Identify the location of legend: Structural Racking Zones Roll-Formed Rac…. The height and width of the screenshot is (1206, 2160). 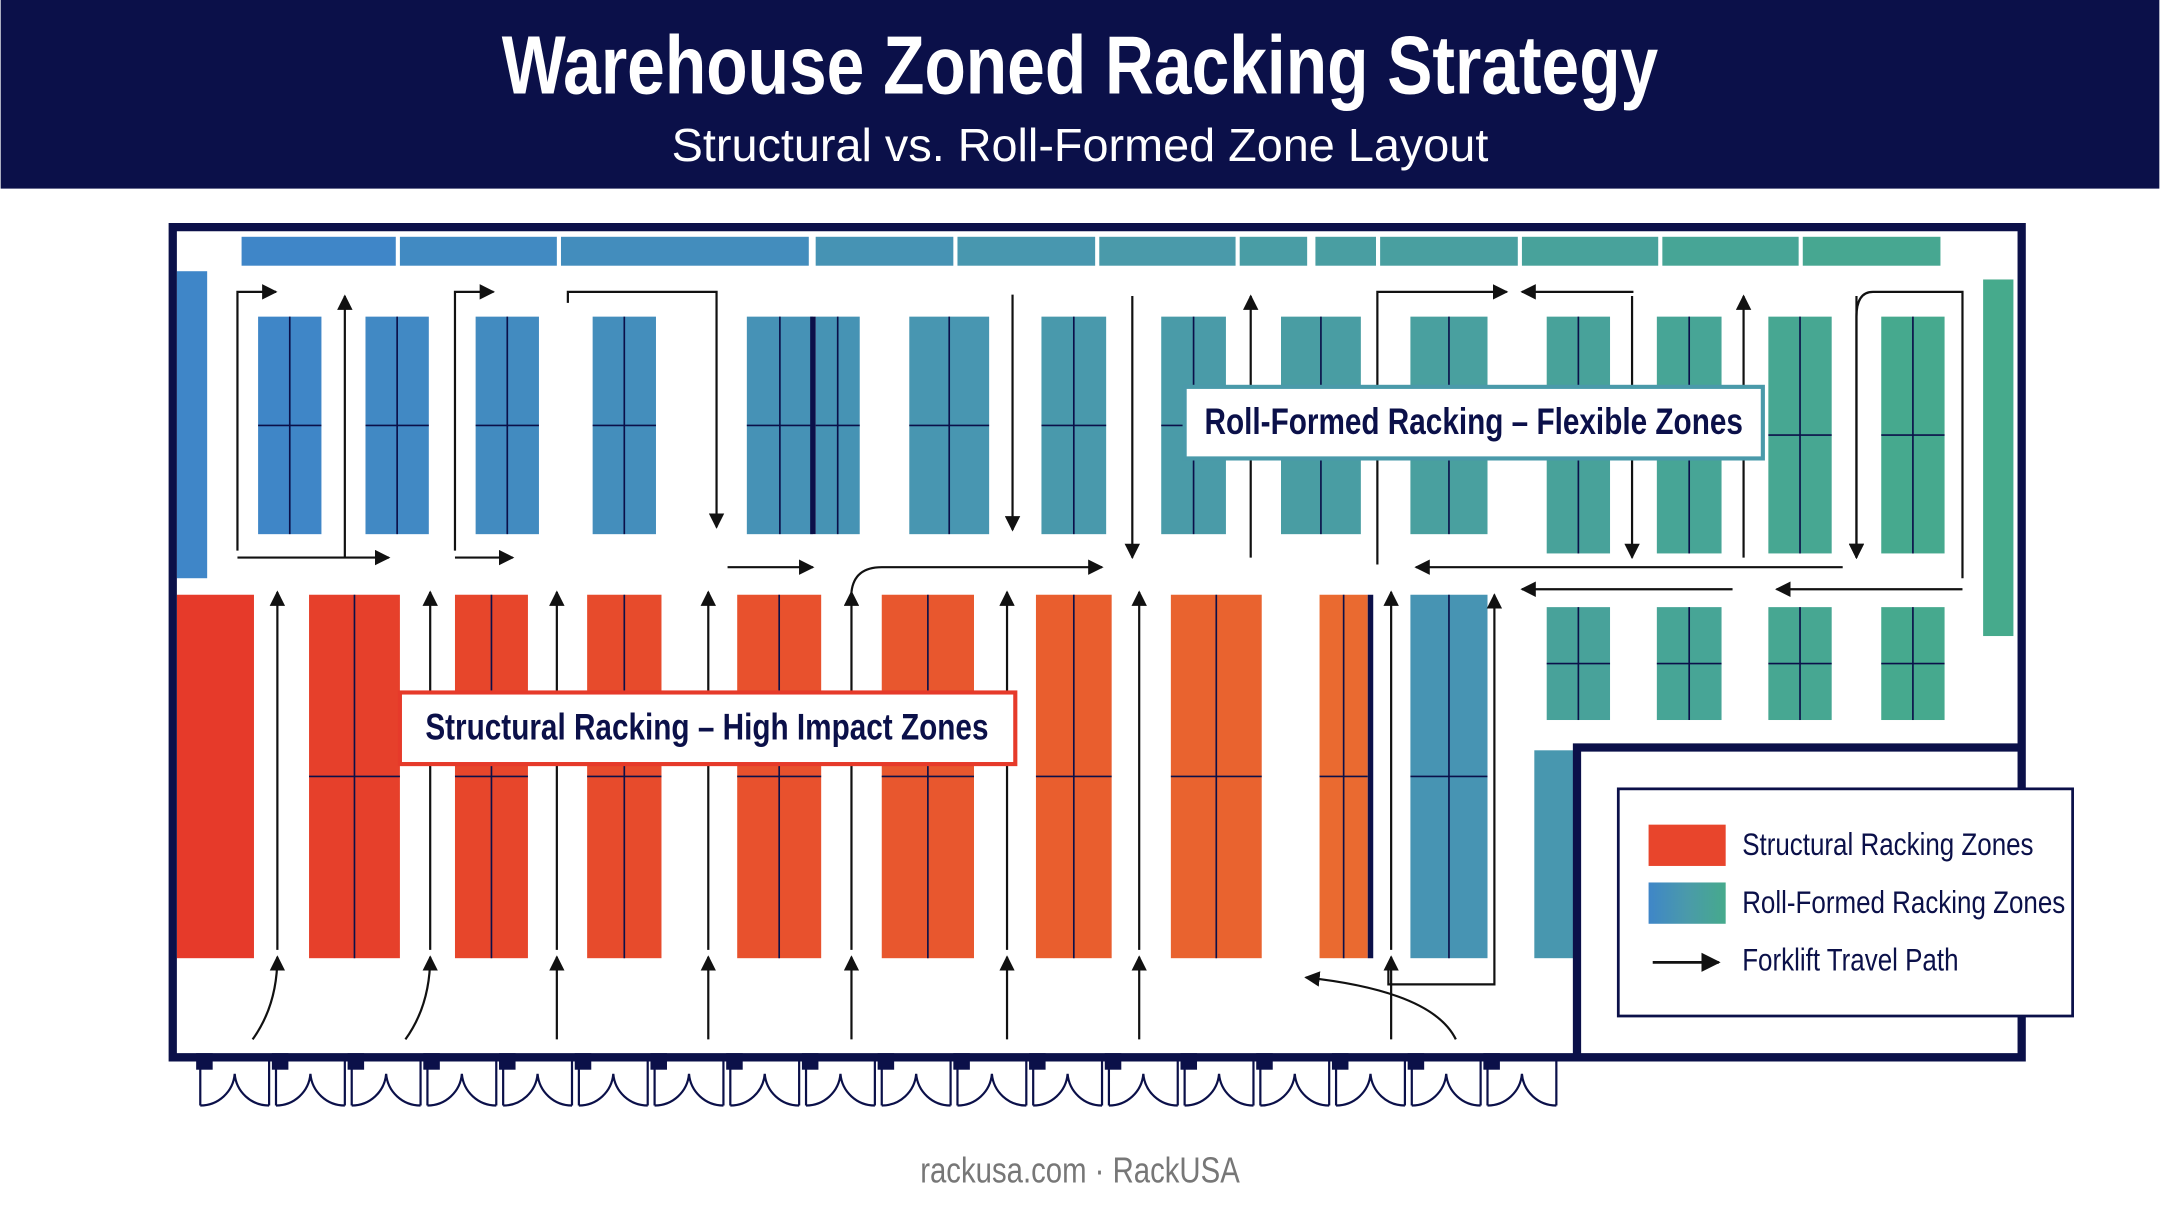
(1845, 902).